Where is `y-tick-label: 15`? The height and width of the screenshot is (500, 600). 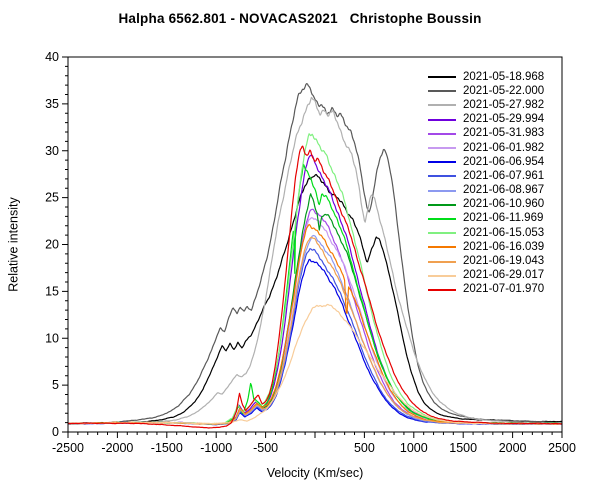 y-tick-label: 15 is located at coordinates (52, 291).